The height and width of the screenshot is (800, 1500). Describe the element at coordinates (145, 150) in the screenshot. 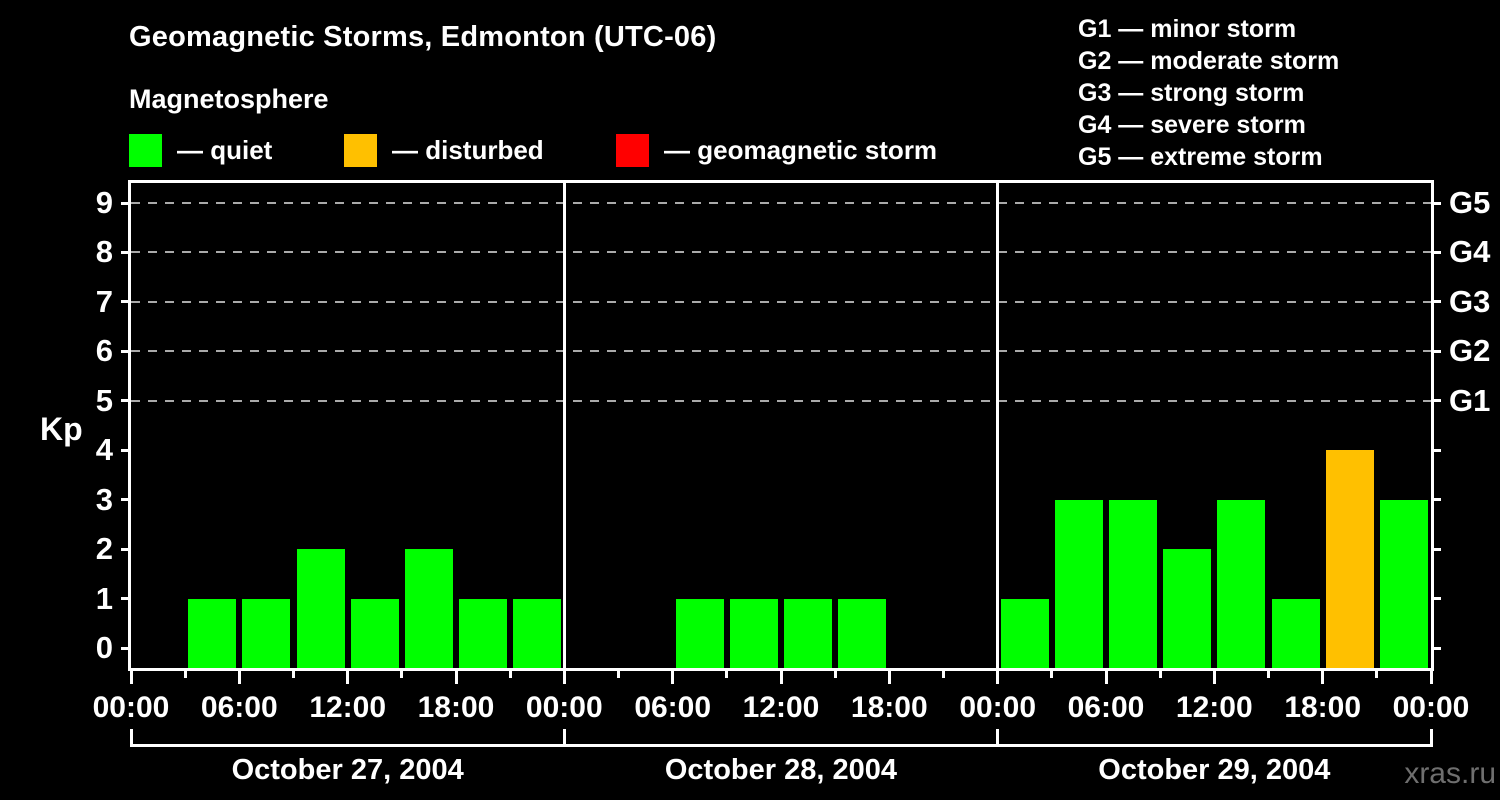

I see `quiet-swatch` at that location.